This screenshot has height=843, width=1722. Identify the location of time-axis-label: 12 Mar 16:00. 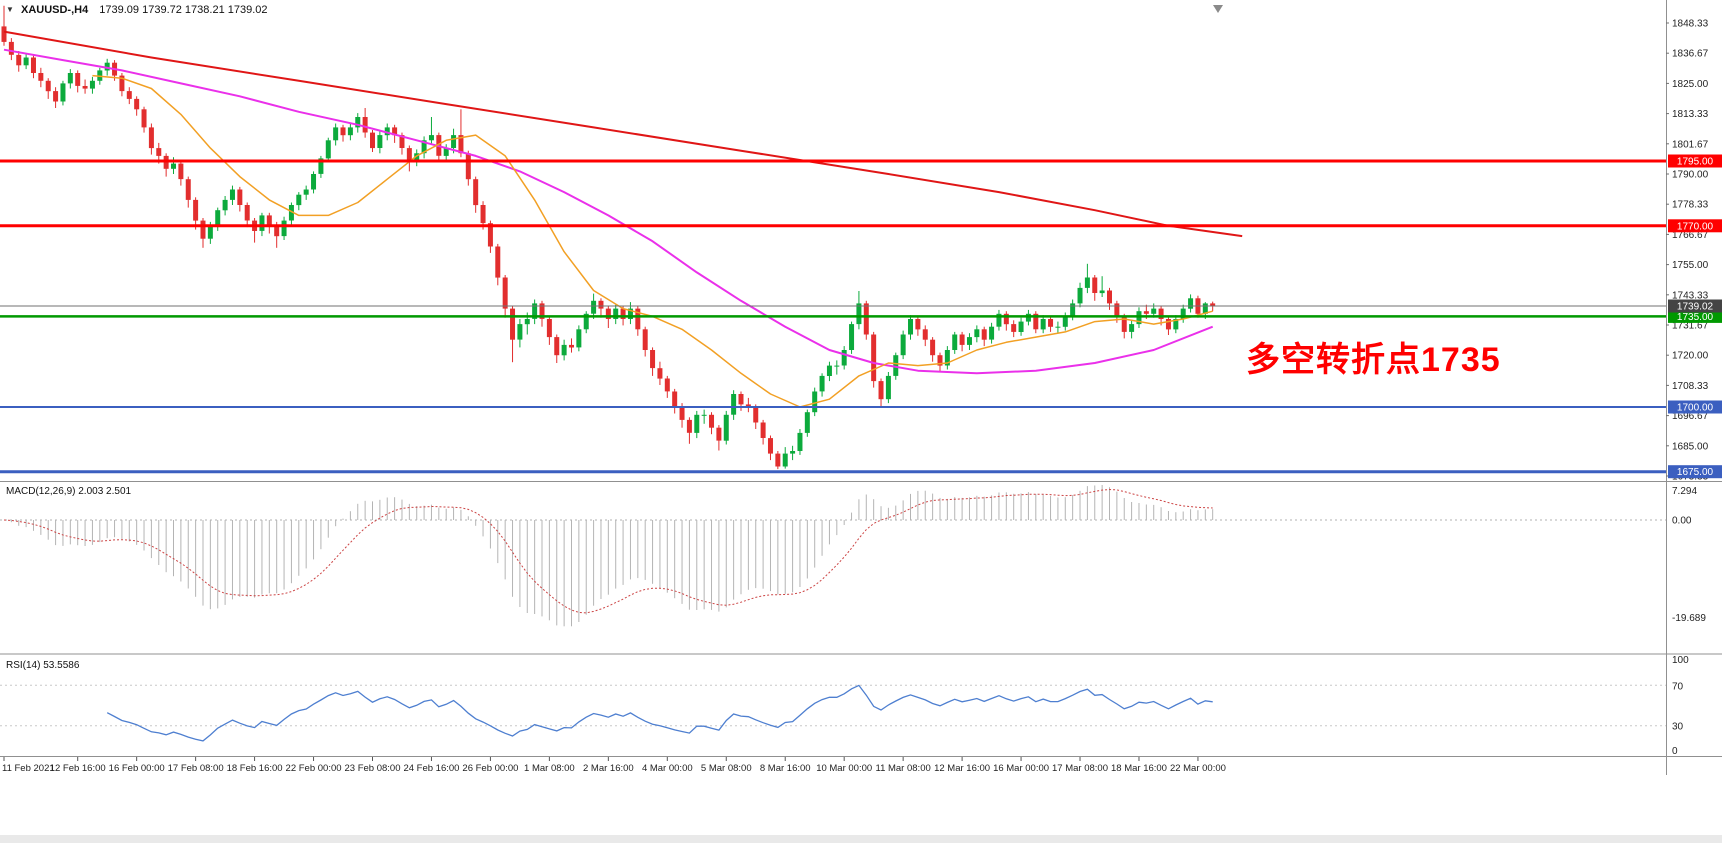
(962, 768).